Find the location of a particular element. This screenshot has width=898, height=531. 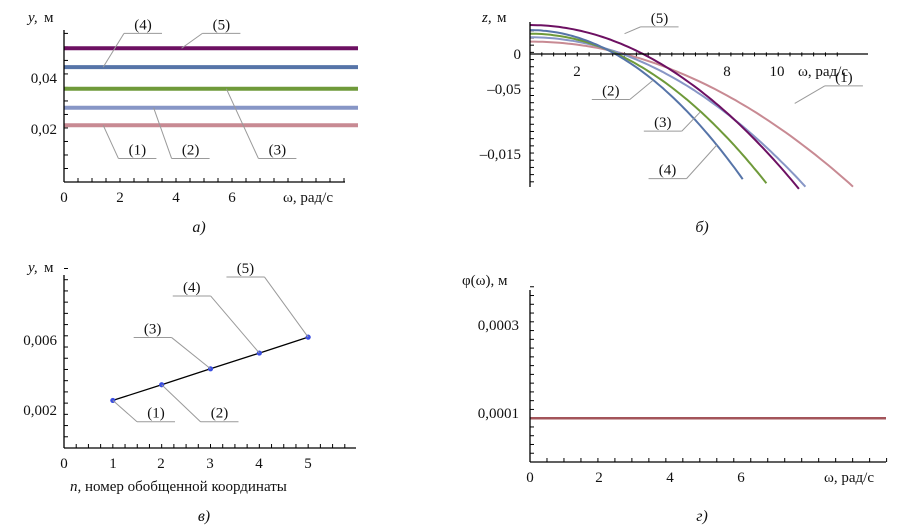

panel-b-xtick-2: 8 is located at coordinates (727, 72).